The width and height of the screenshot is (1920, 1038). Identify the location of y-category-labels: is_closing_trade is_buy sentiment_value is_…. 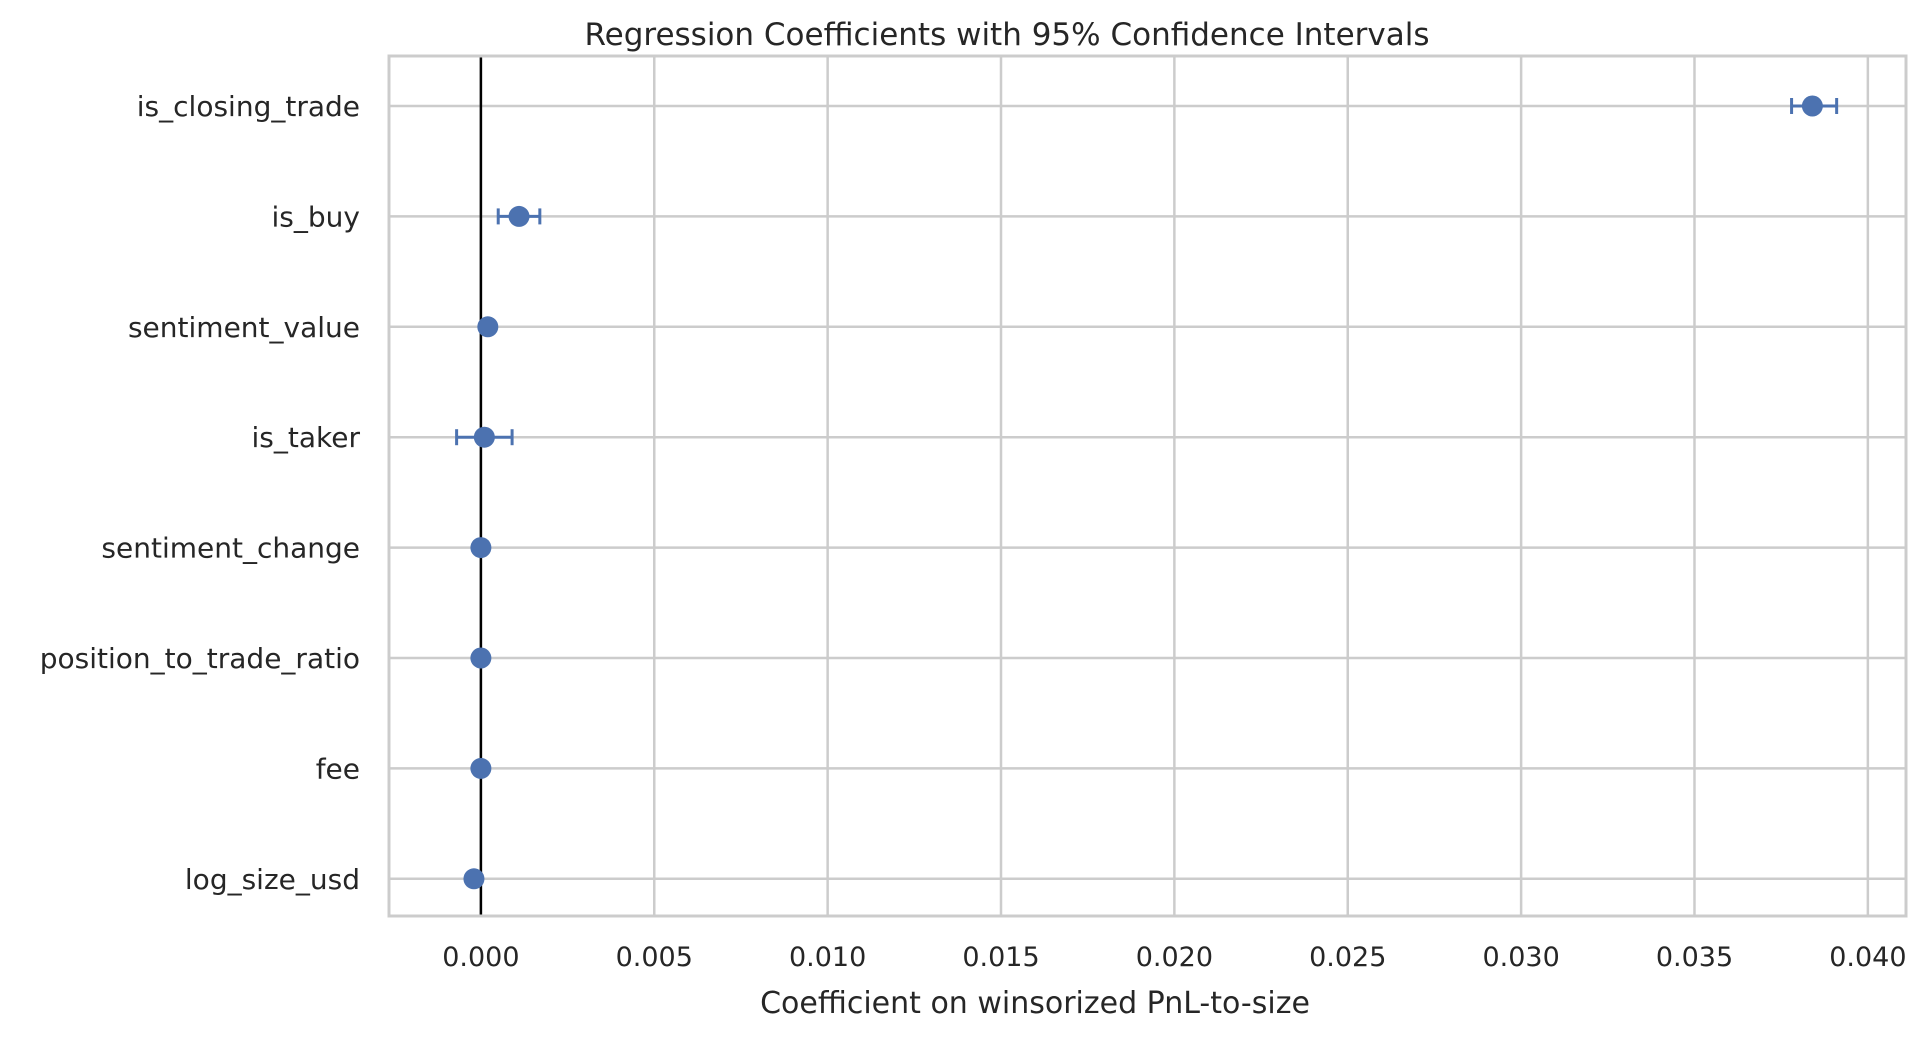
(200, 493).